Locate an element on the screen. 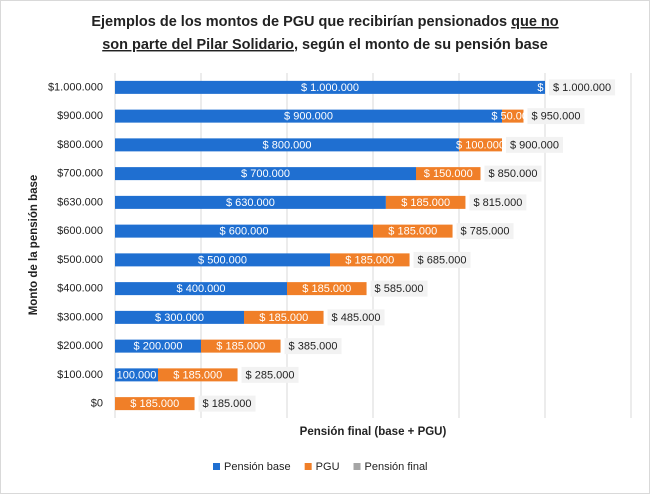 The height and width of the screenshot is (494, 650). total-label: $ 385.000 is located at coordinates (313, 347).